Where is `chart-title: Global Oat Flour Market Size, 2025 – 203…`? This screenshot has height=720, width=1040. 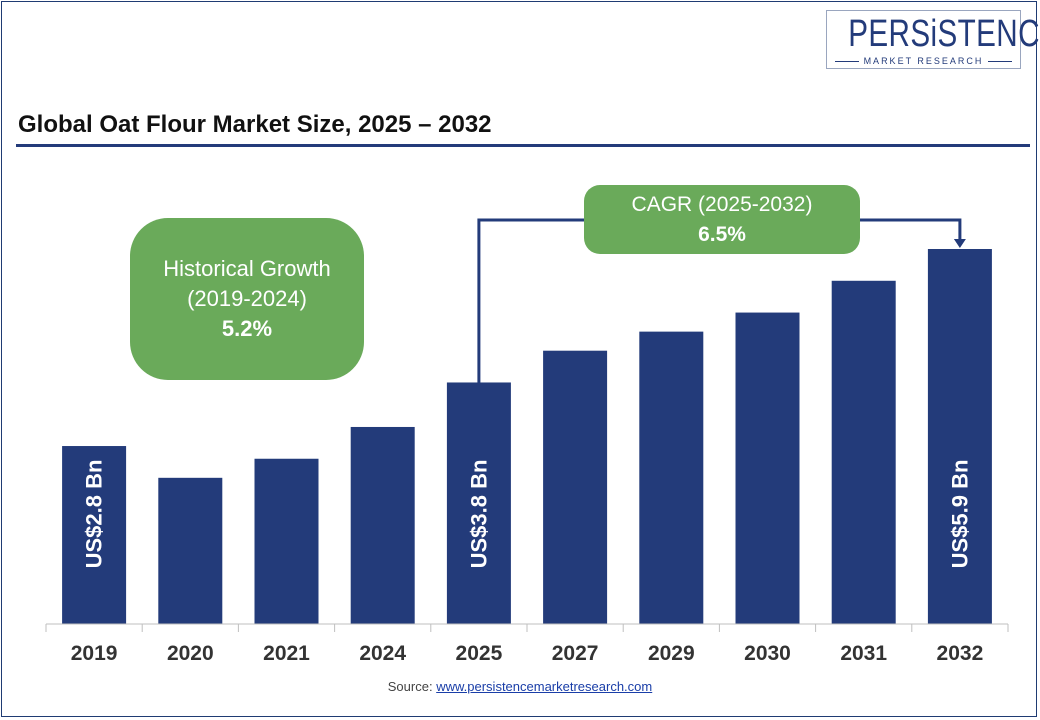 chart-title: Global Oat Flour Market Size, 2025 – 203… is located at coordinates (255, 124).